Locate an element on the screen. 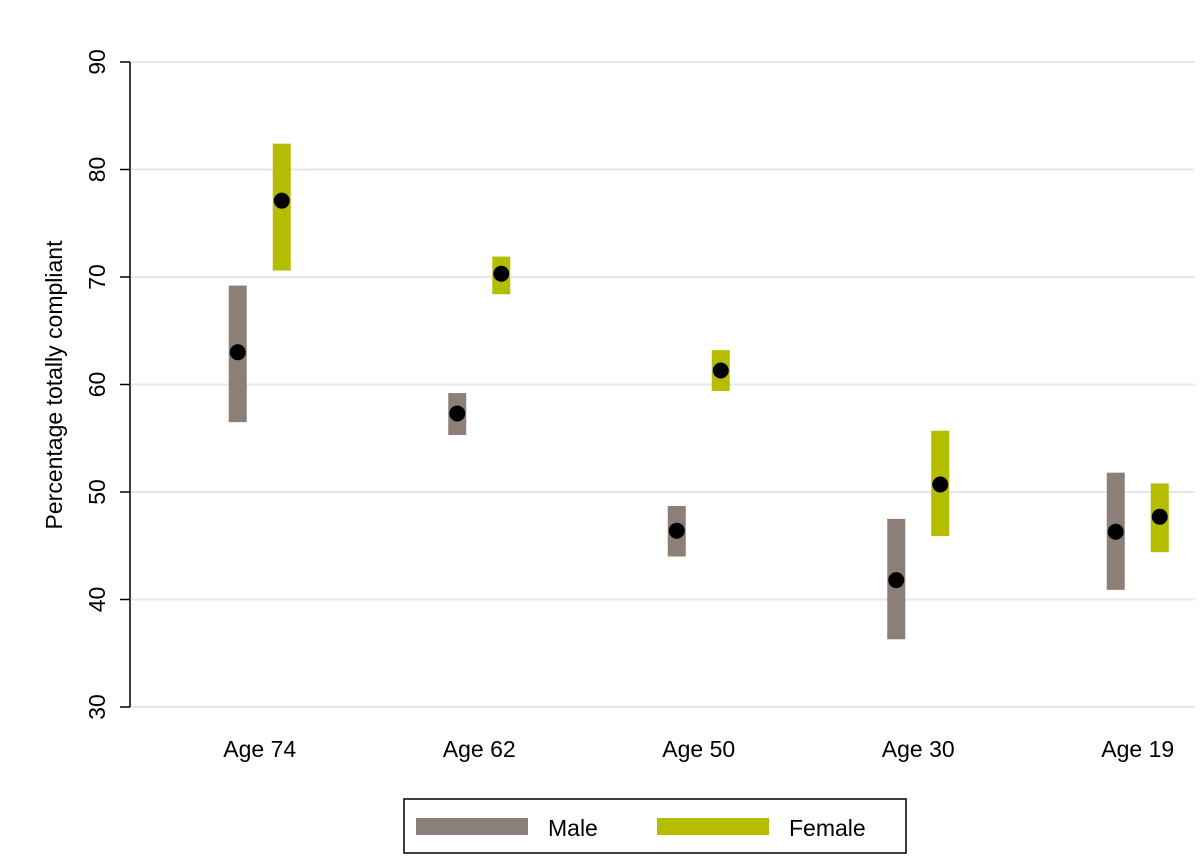 The image size is (1203, 859). y-tick-label: 70 is located at coordinates (97, 277).